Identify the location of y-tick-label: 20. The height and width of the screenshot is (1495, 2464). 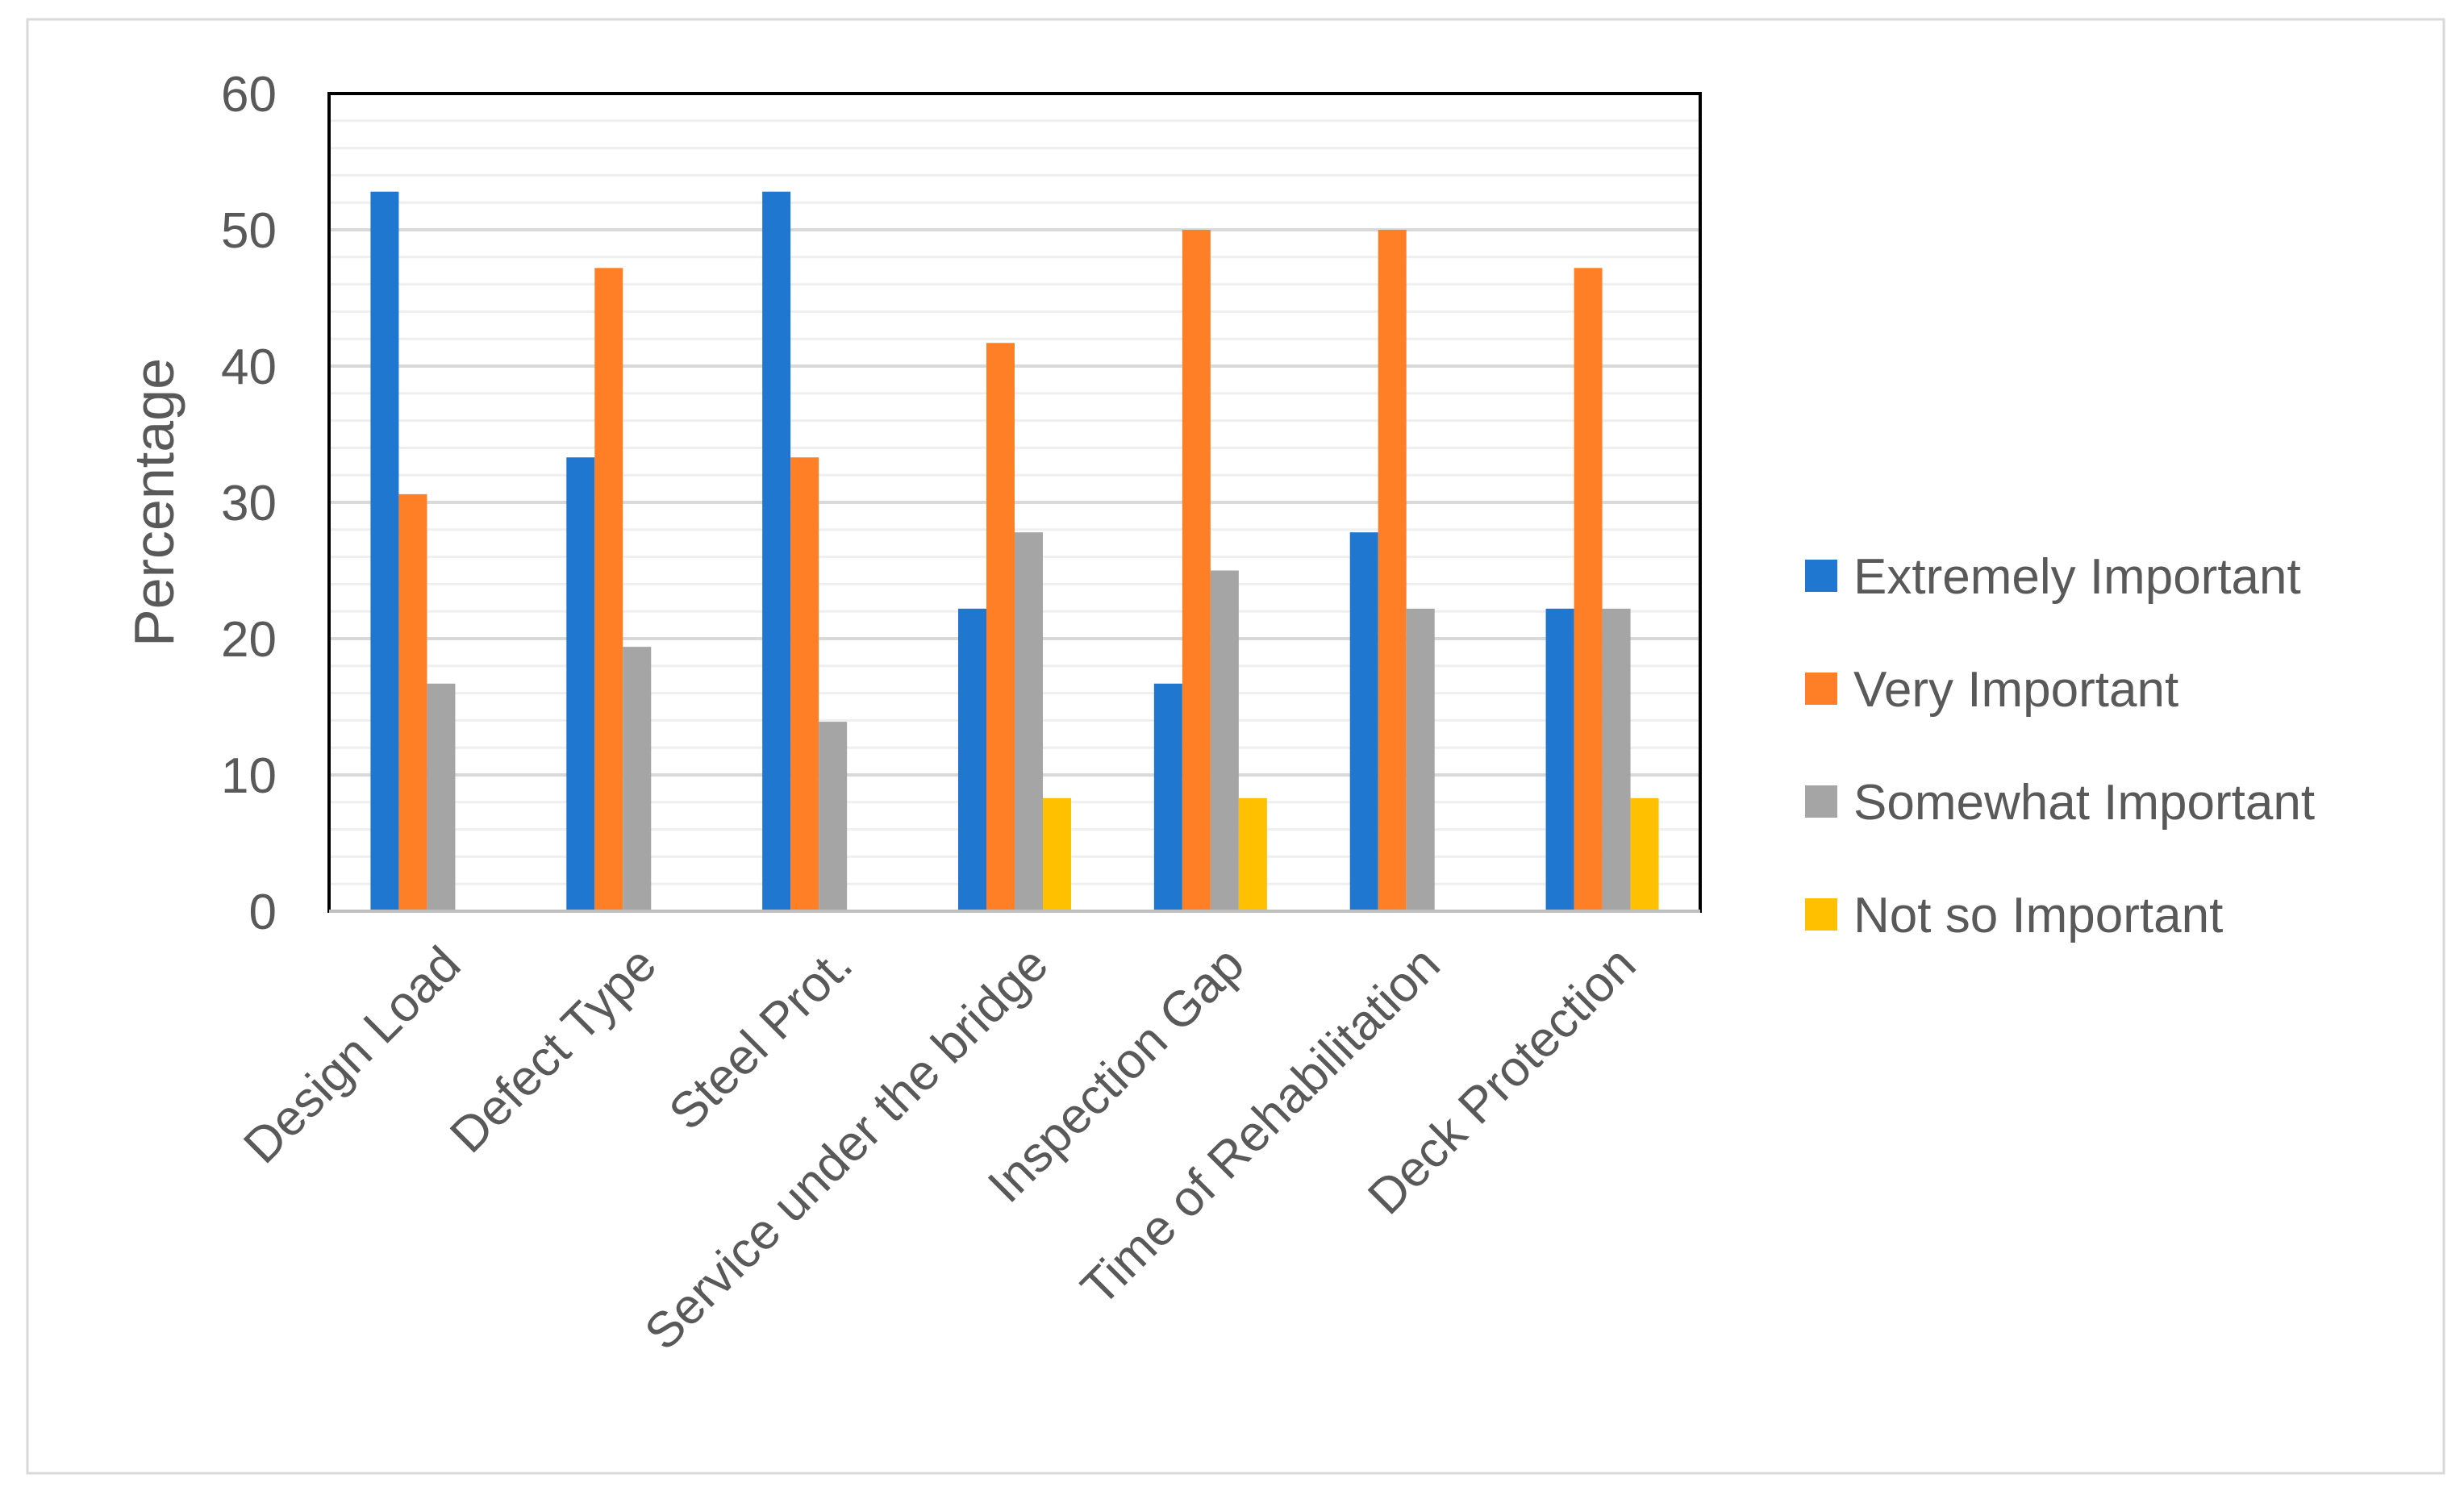
(249, 640).